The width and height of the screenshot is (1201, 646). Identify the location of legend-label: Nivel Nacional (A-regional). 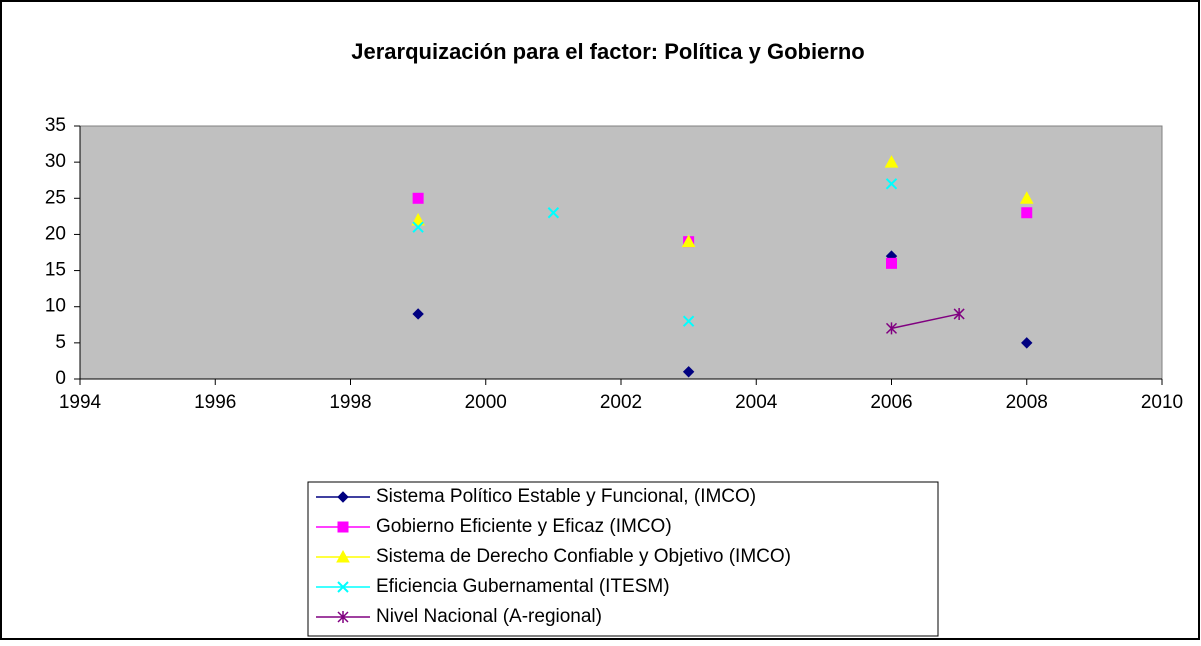
(489, 616).